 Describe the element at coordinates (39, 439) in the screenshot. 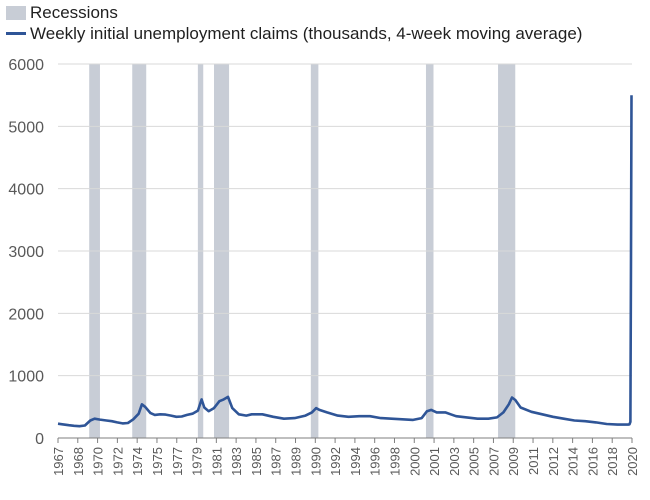

I see `y-tick-label: 0` at that location.